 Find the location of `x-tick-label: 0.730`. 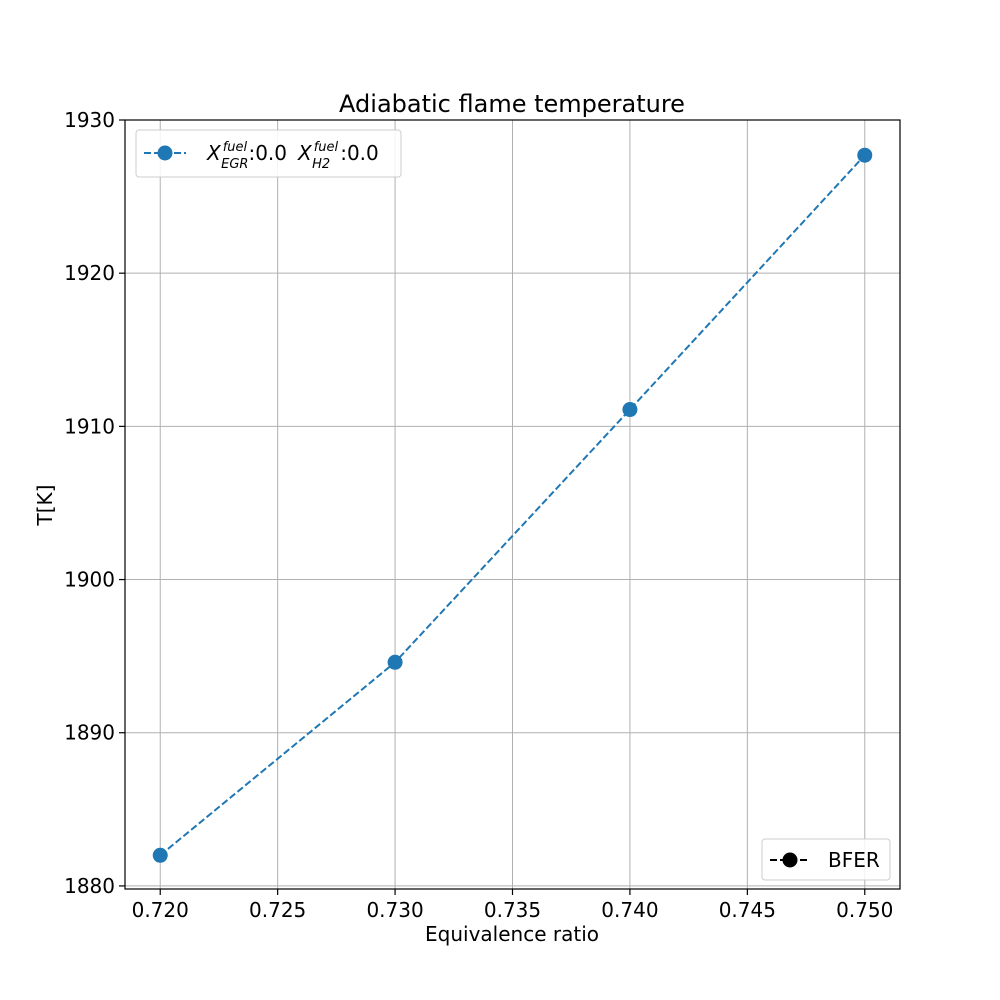

x-tick-label: 0.730 is located at coordinates (394, 910).